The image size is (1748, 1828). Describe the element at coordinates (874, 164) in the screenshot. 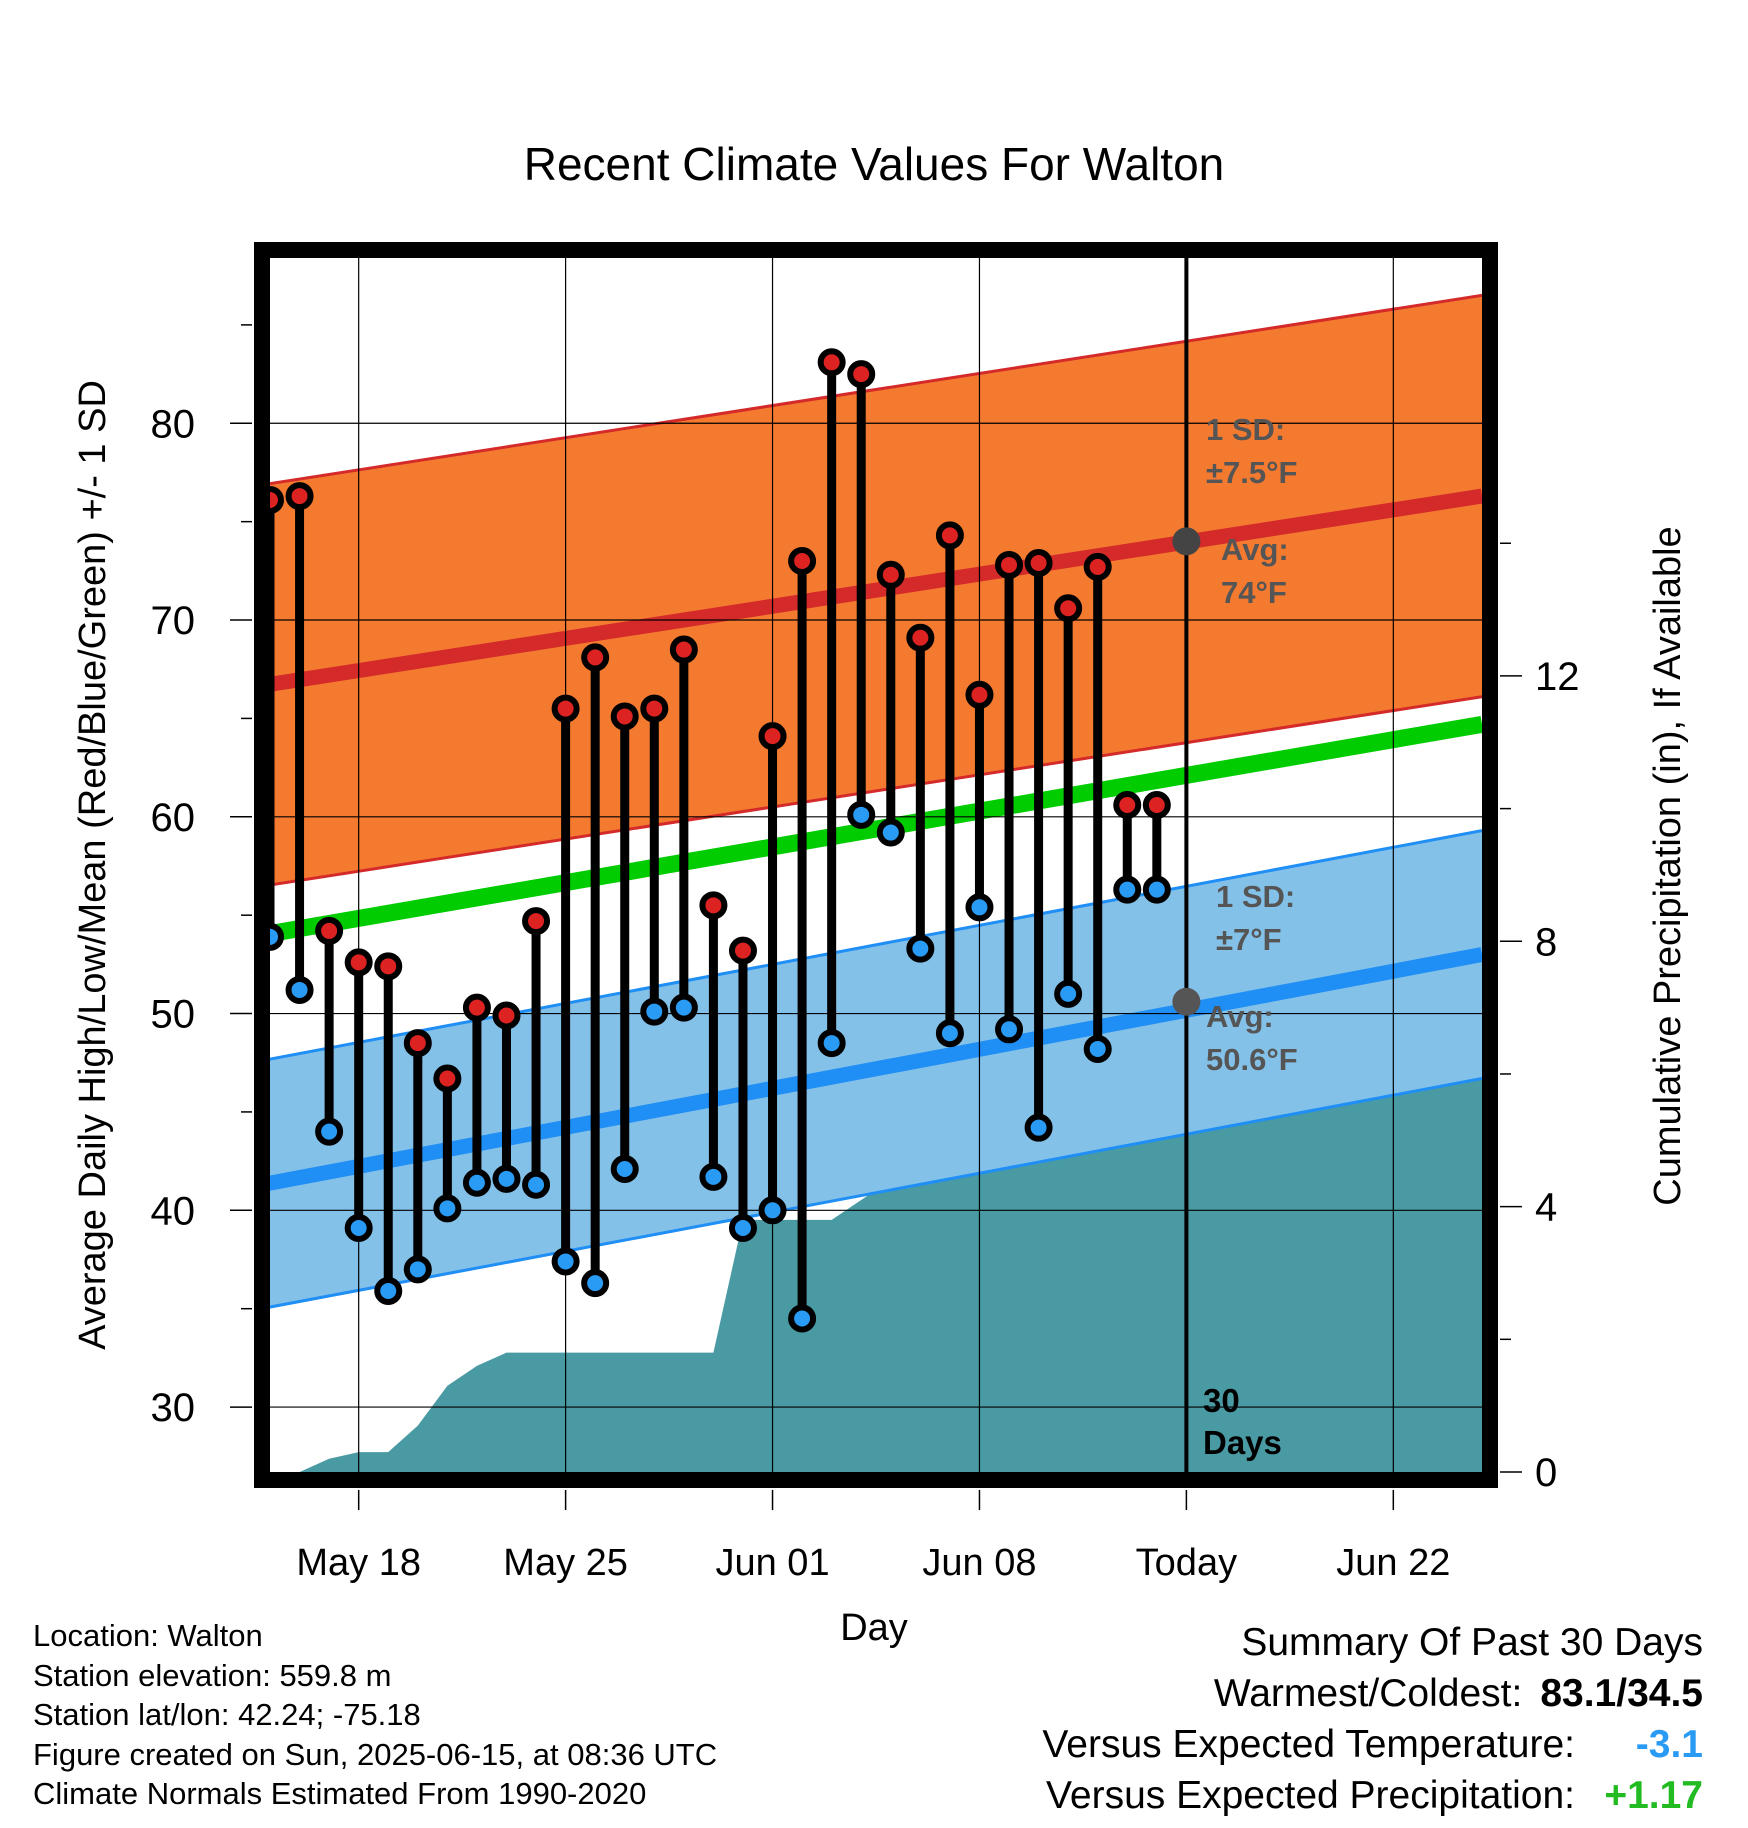

I see `chart-title: Recent Climate Values For Walton` at that location.